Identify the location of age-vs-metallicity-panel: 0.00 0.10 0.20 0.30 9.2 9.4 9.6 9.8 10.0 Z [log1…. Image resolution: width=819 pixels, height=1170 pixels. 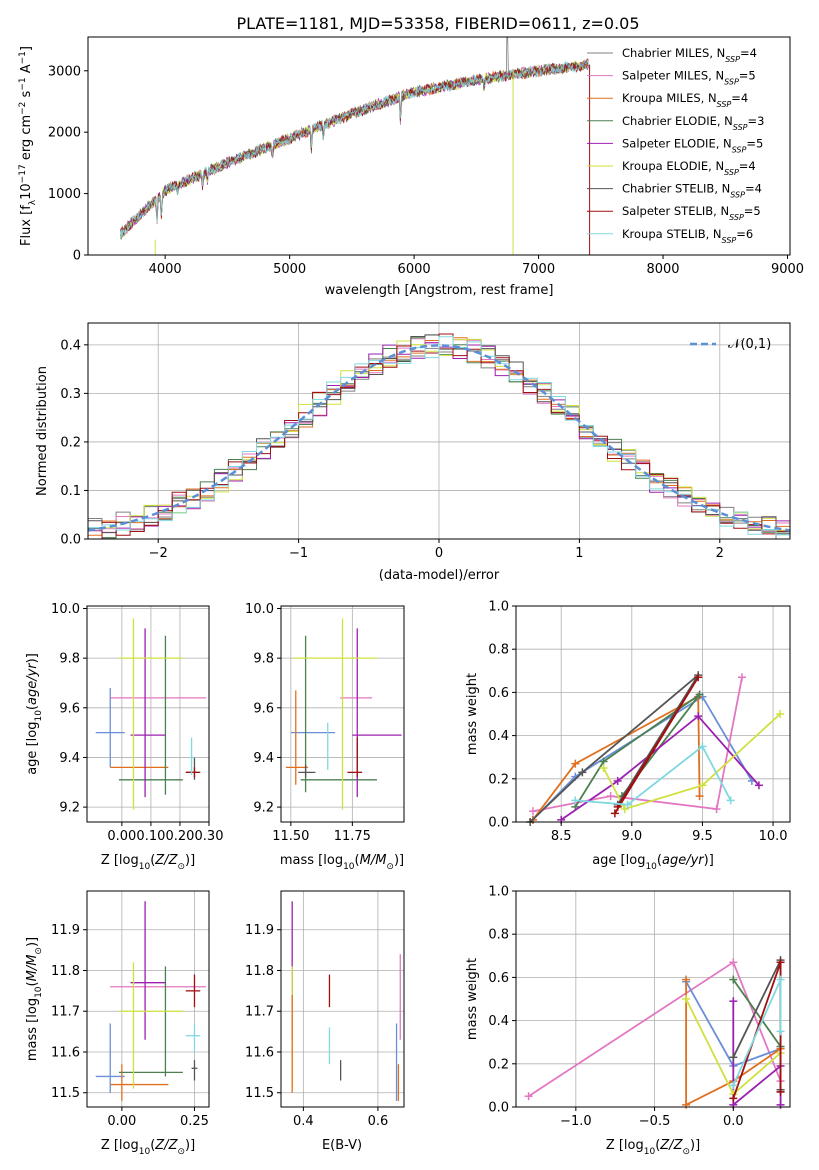
(124, 737).